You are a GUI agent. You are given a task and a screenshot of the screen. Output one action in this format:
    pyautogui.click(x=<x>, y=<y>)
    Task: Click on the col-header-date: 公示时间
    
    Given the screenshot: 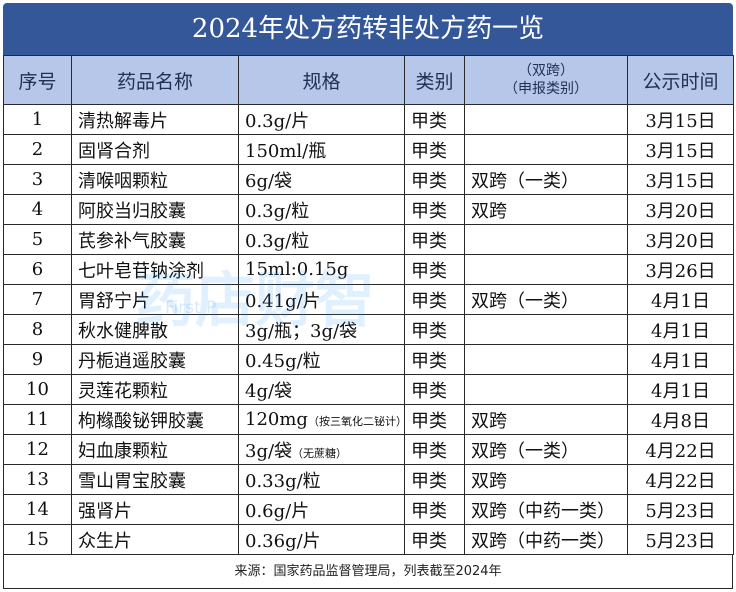 What is the action you would take?
    pyautogui.click(x=680, y=80)
    